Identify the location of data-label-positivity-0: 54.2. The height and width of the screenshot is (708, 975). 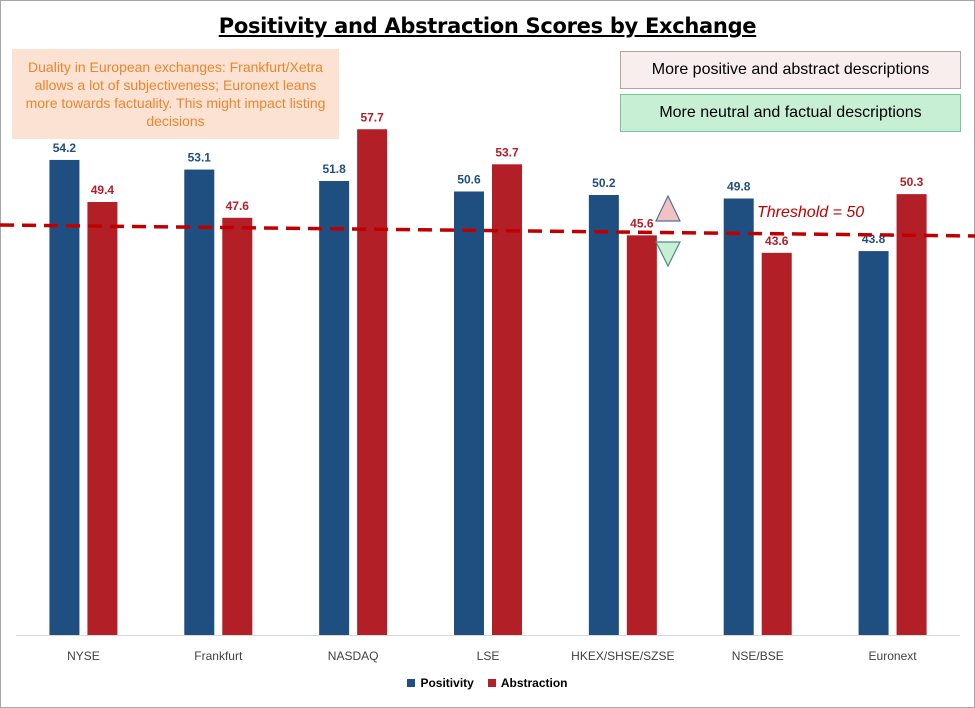
(65, 148).